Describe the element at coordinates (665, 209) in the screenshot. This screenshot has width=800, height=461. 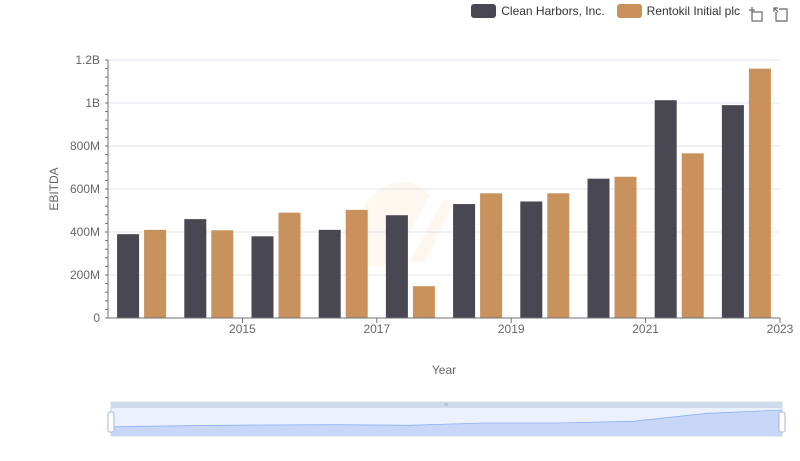
I see `bar-clean-harbors-2022` at that location.